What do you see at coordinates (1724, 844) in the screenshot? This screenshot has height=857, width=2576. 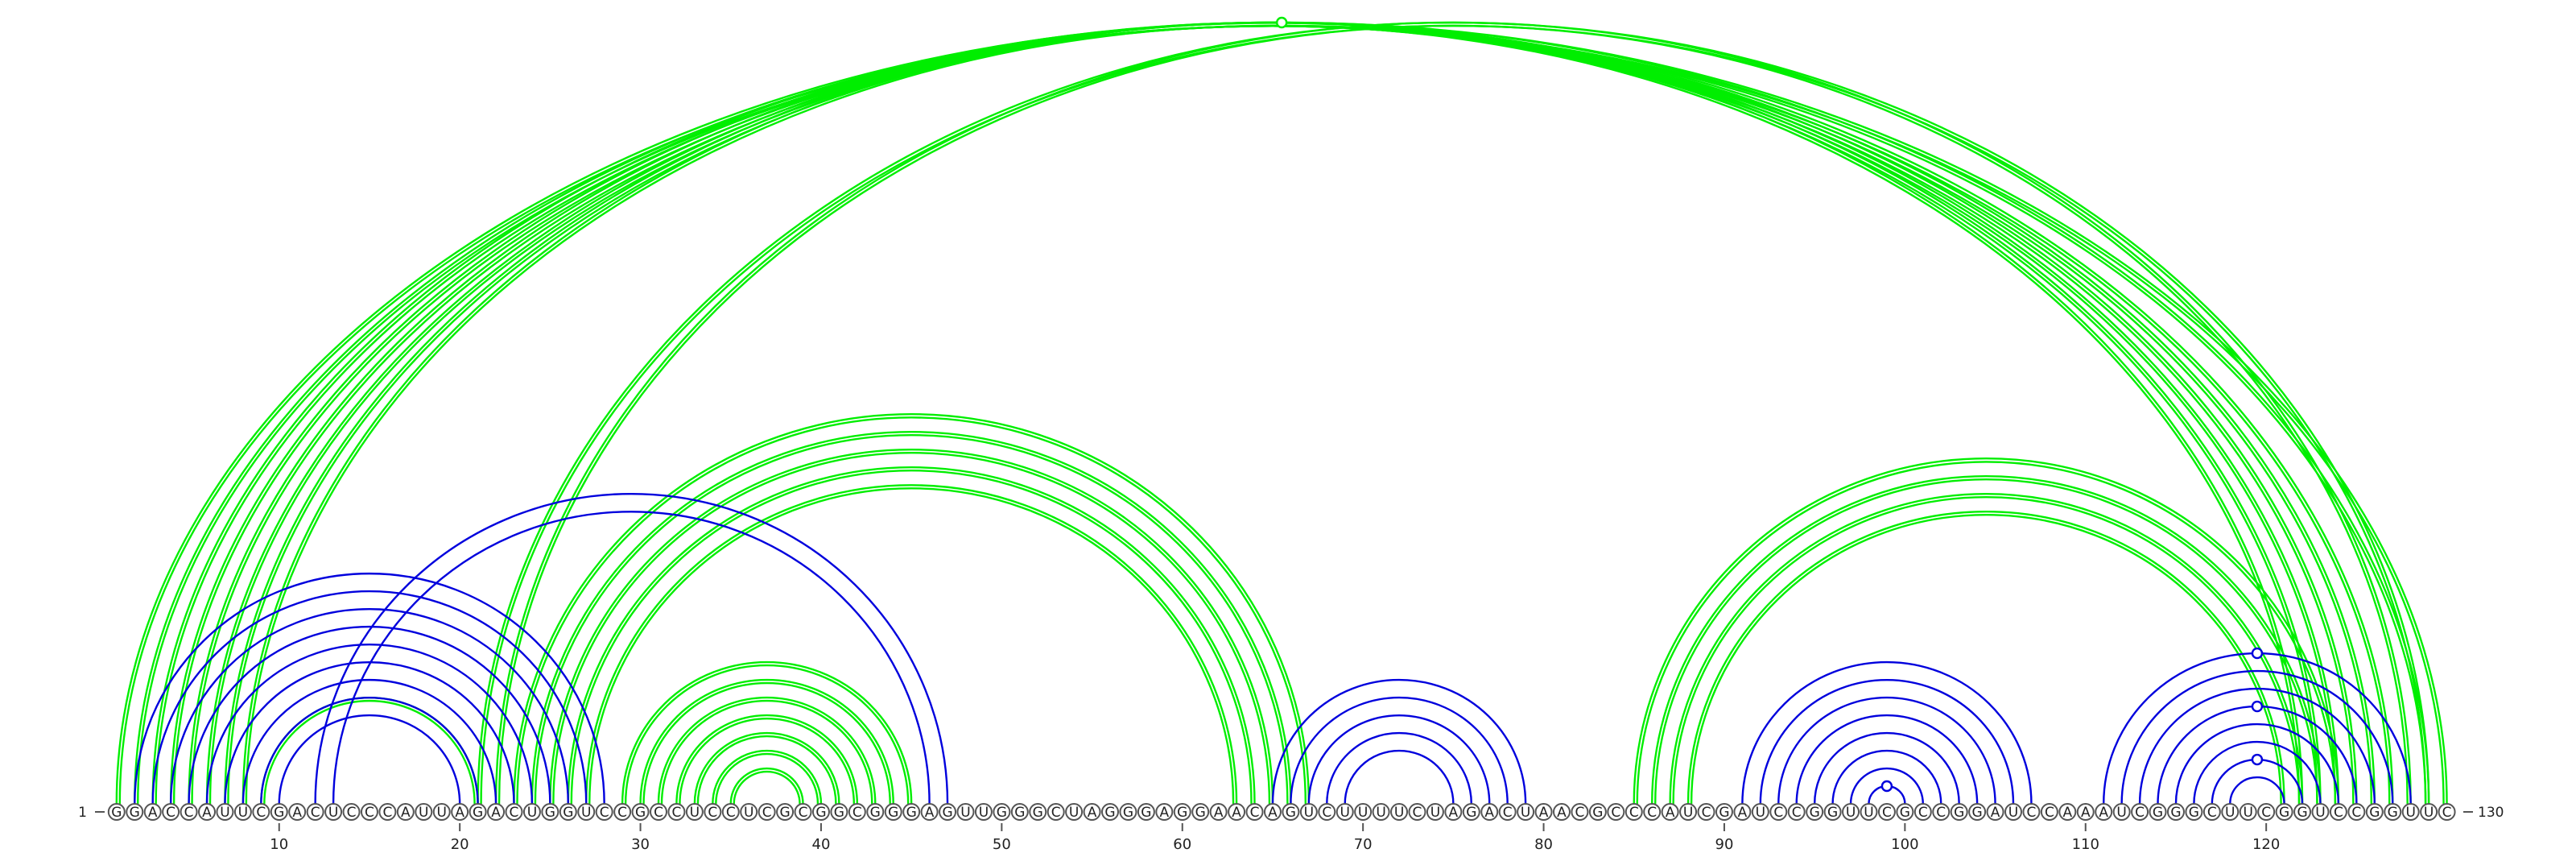 I see `tick-label-90: 90` at bounding box center [1724, 844].